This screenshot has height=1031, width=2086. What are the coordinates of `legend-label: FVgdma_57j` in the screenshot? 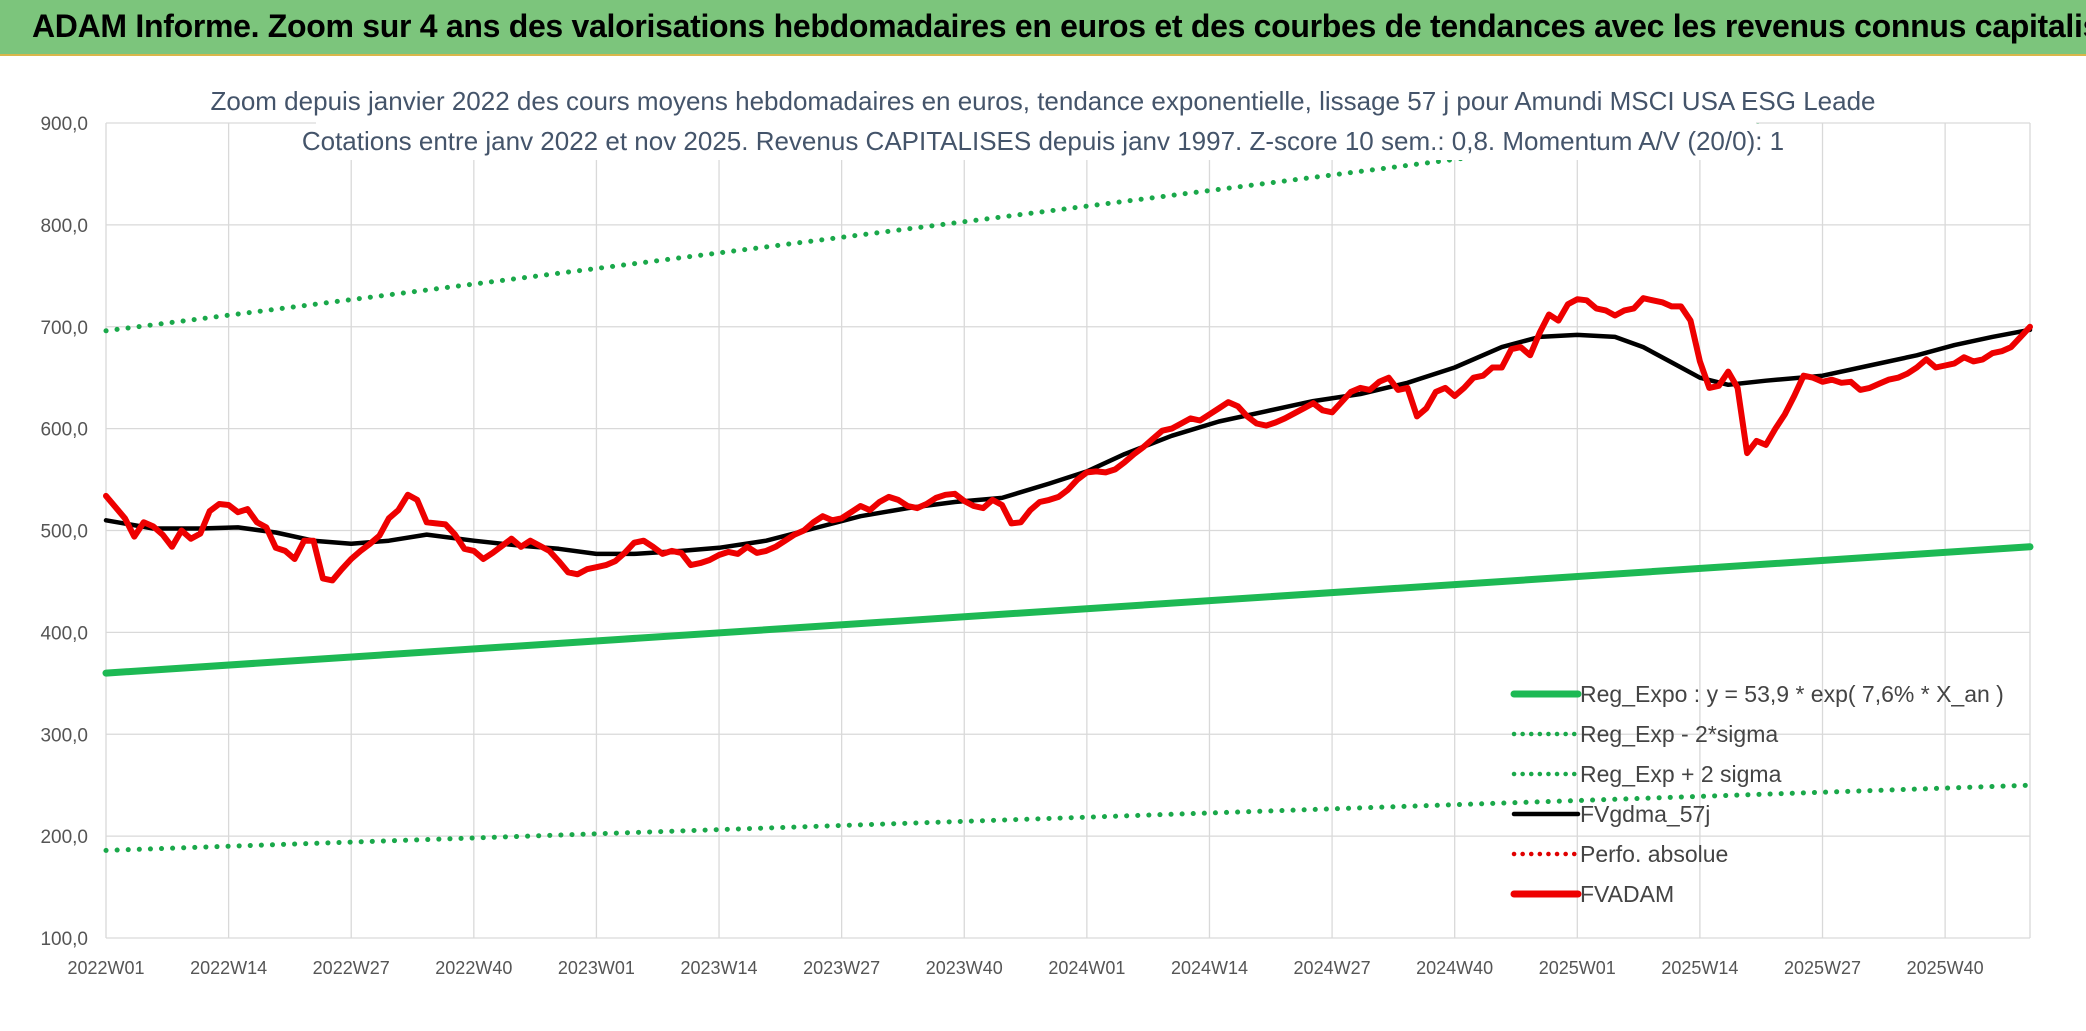 It's located at (1645, 814).